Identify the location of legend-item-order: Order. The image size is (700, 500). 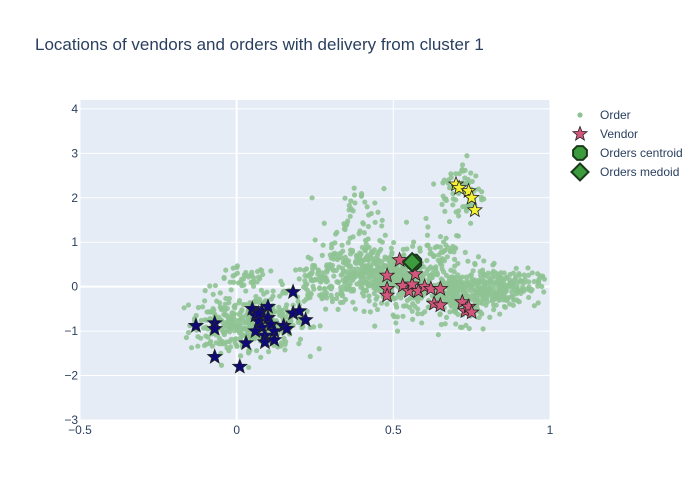
(604, 115).